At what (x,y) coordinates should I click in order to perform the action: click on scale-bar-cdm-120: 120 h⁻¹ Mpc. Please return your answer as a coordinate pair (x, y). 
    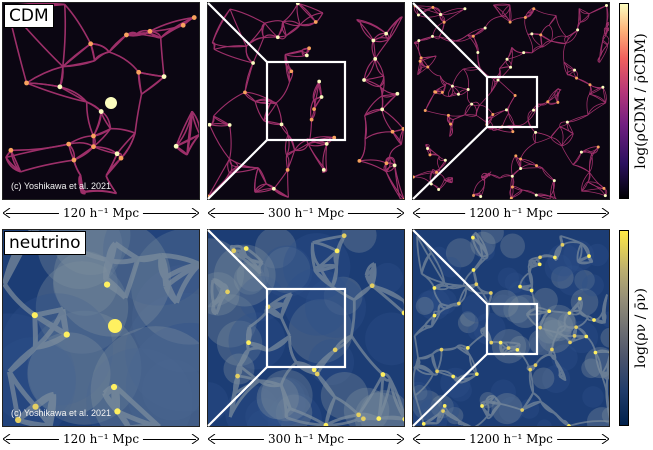
    Looking at the image, I should click on (101, 213).